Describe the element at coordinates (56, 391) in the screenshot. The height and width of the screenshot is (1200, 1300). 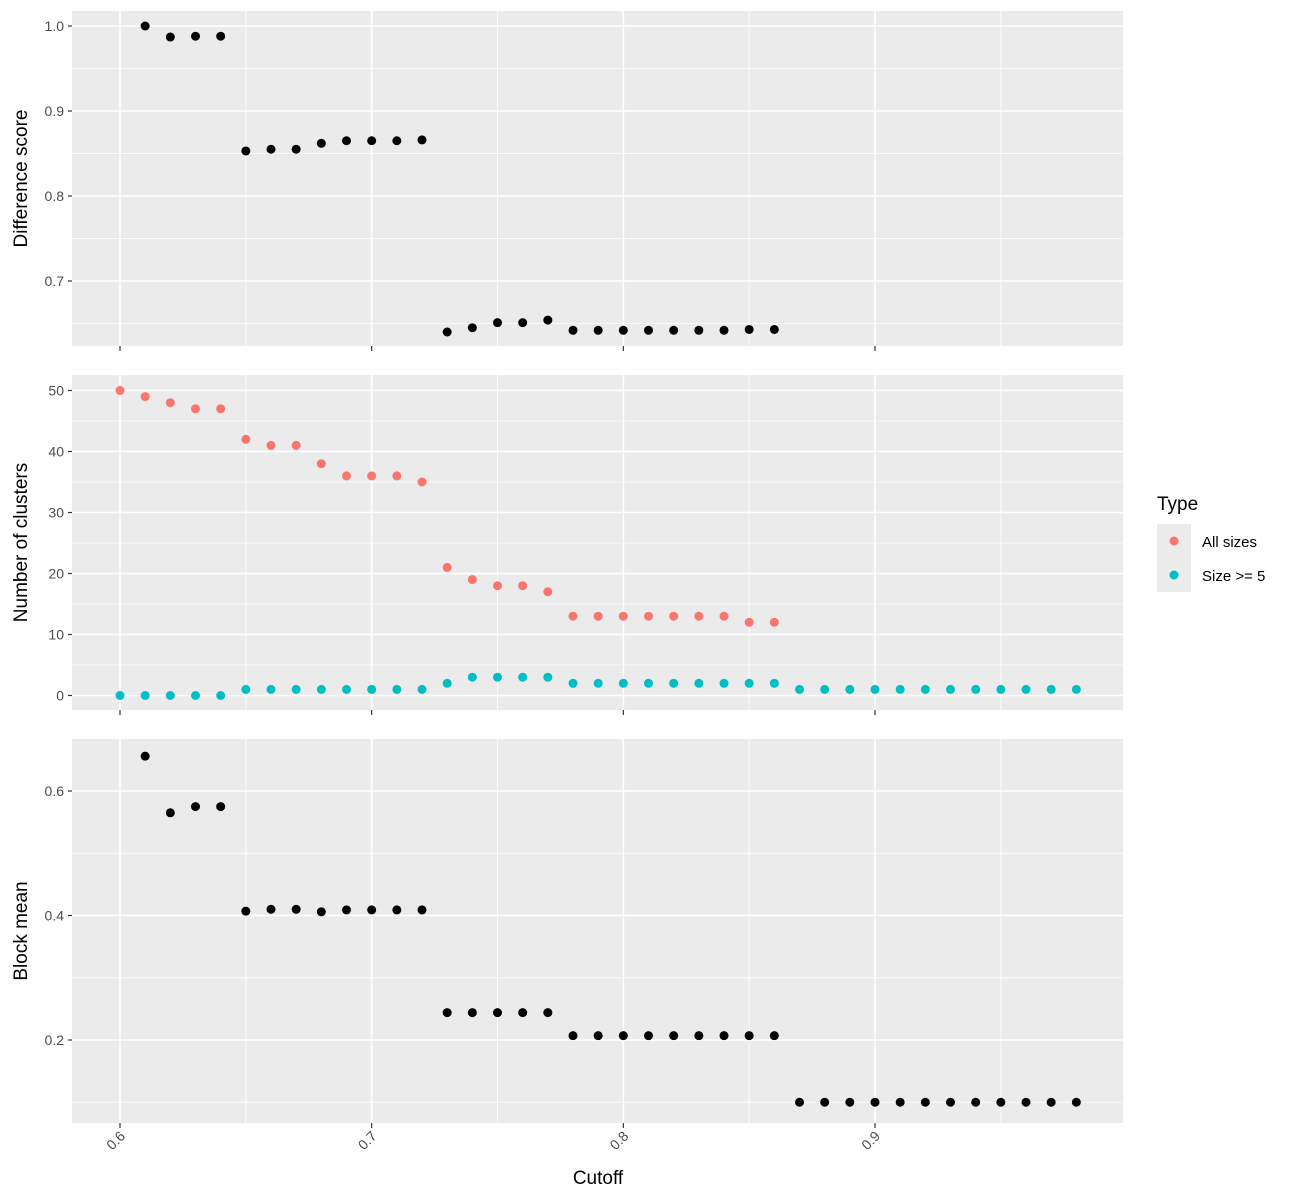
I see `y-tick-label: 50` at that location.